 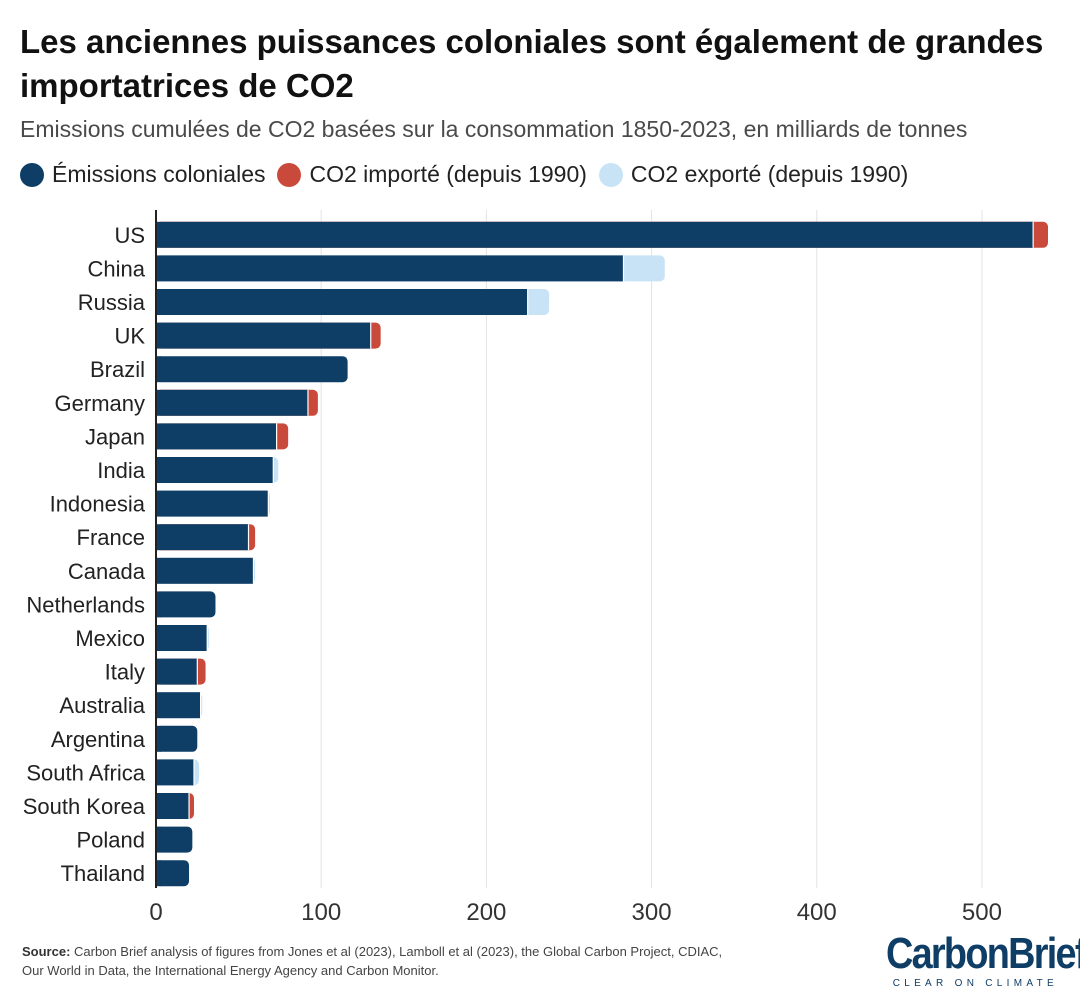 I want to click on category-label-thailand: Thailand, so click(x=103, y=873).